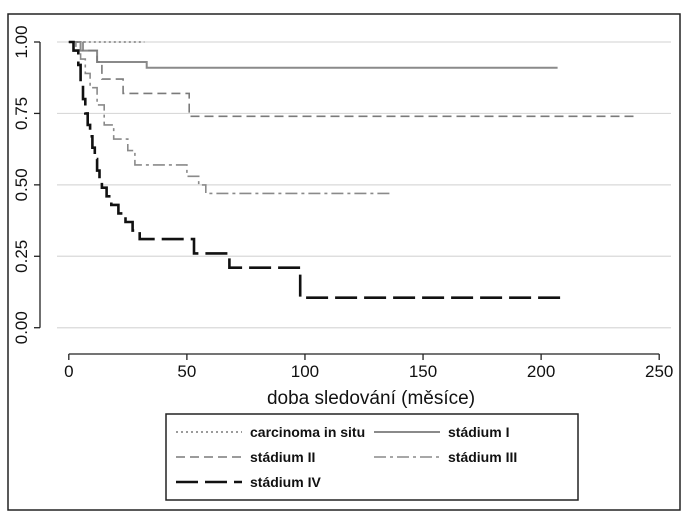 Image resolution: width=689 pixels, height=515 pixels. Describe the element at coordinates (21, 256) in the screenshot. I see `y-tick-label: 0.25` at that location.